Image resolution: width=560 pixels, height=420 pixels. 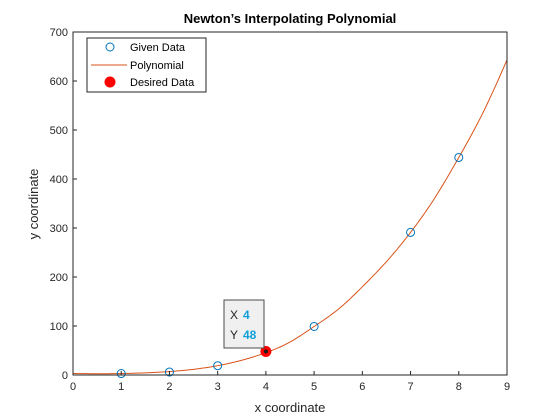 I want to click on y-tick-label: 0, so click(x=65, y=376).